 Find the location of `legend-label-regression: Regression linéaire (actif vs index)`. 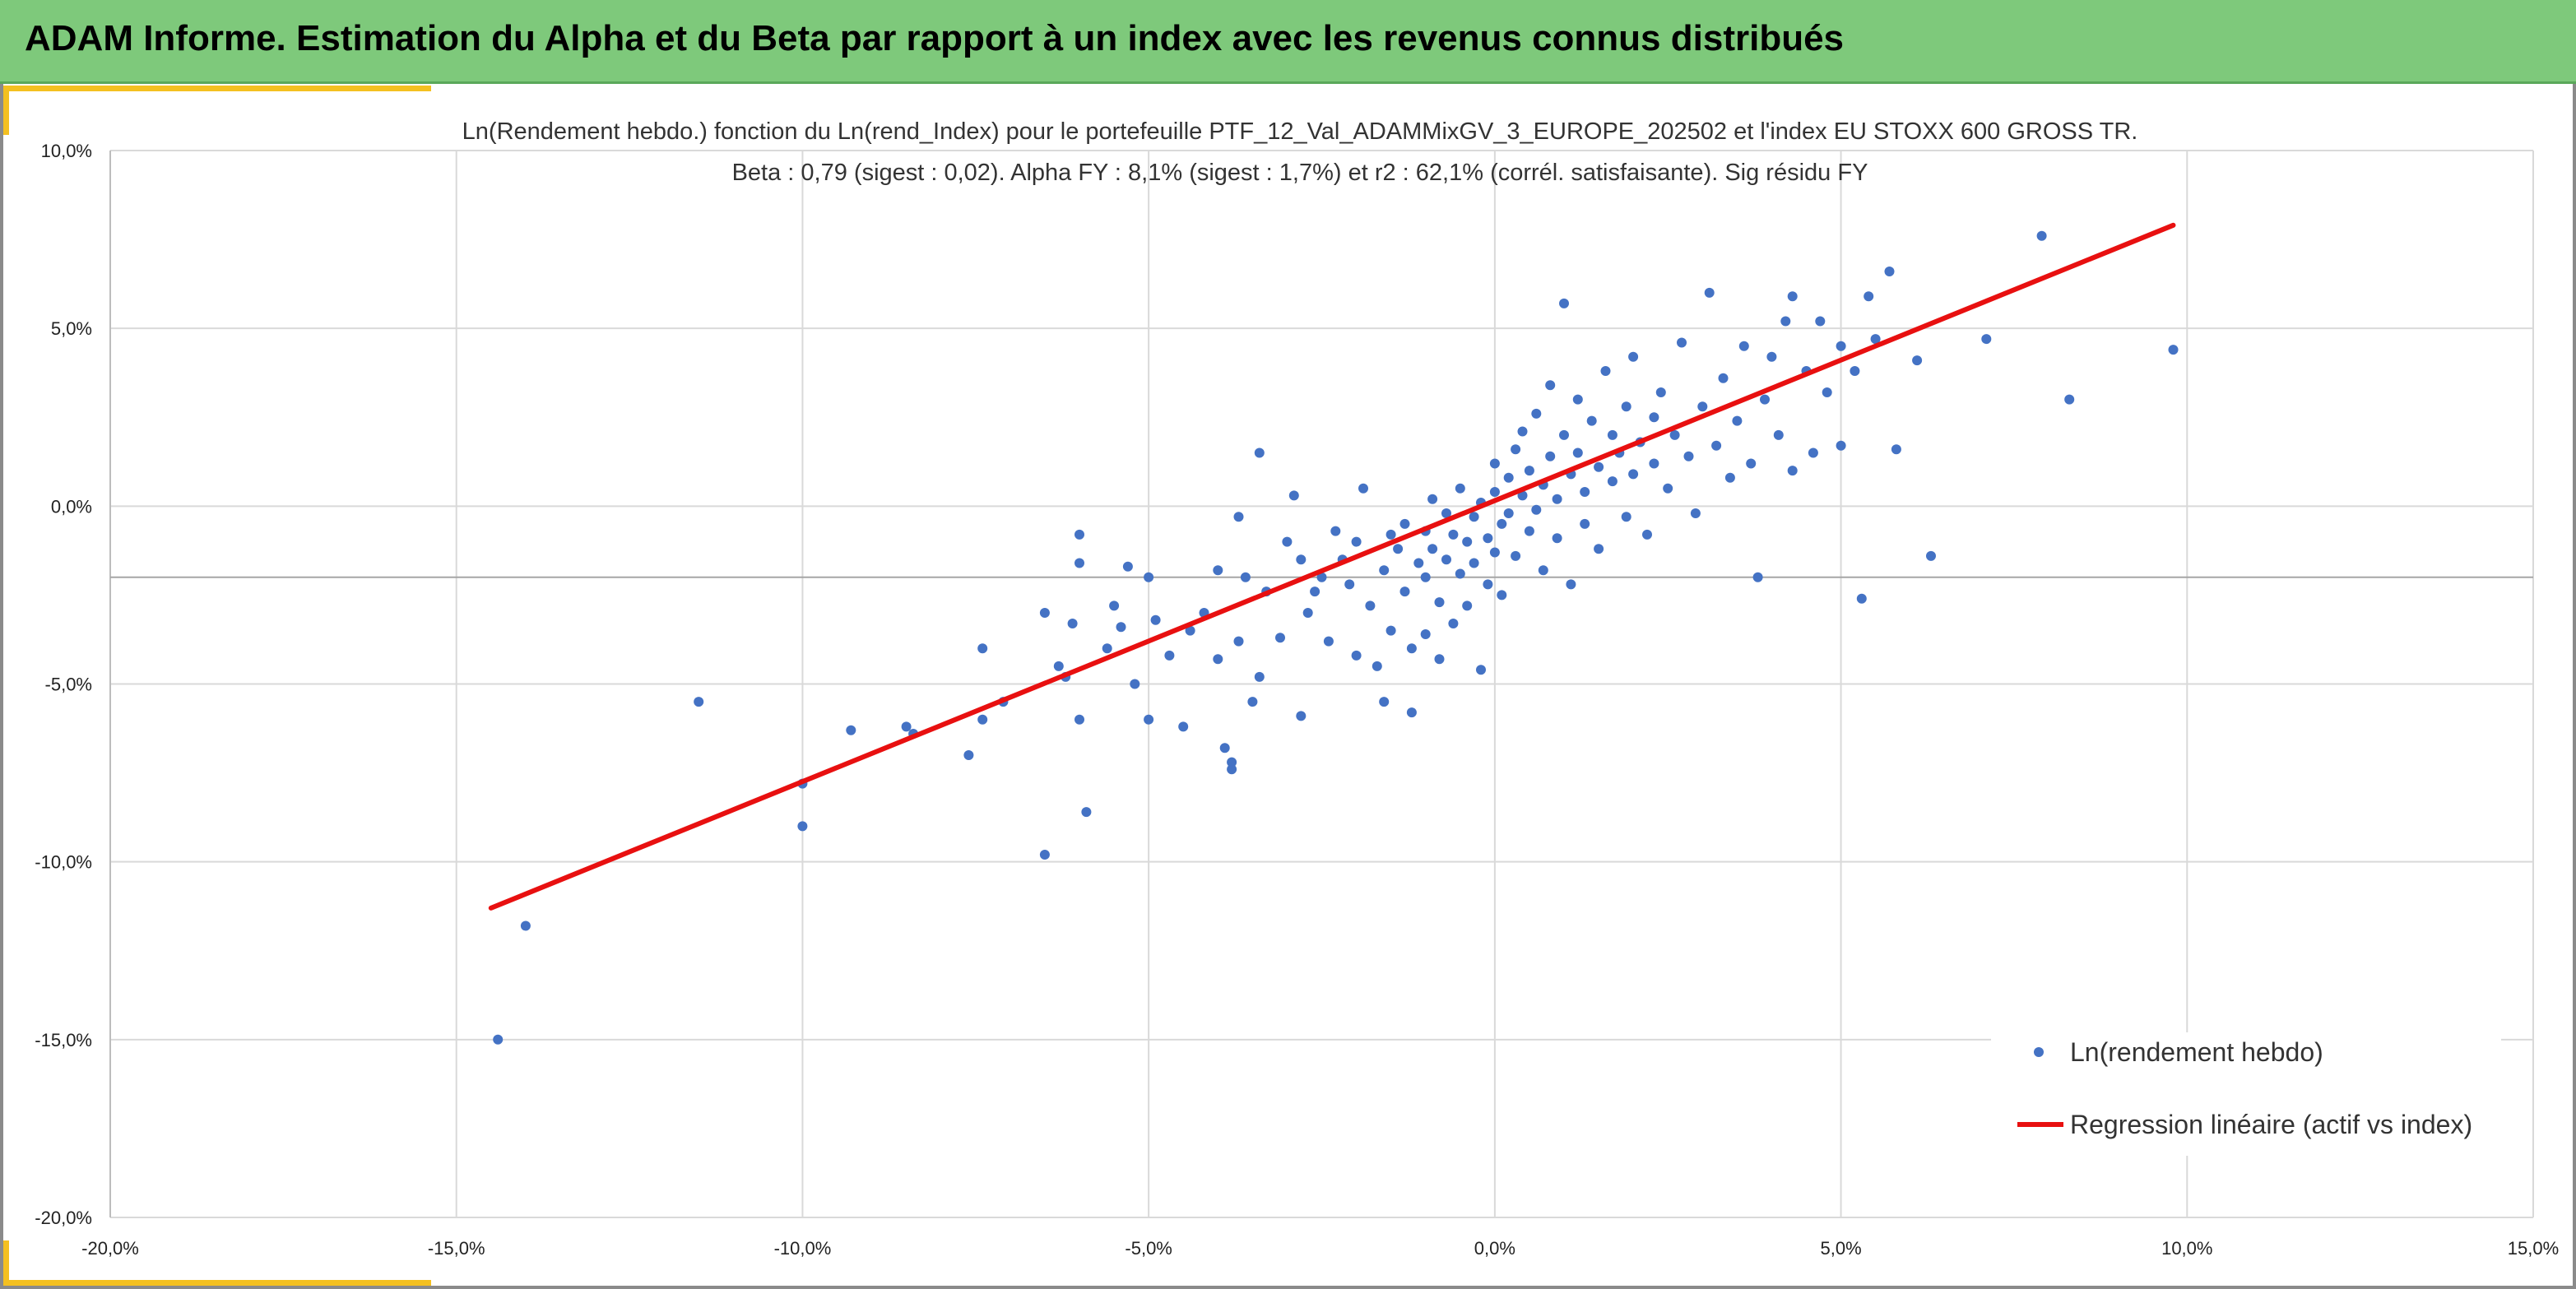

legend-label-regression: Regression linéaire (actif vs index) is located at coordinates (2271, 1124).